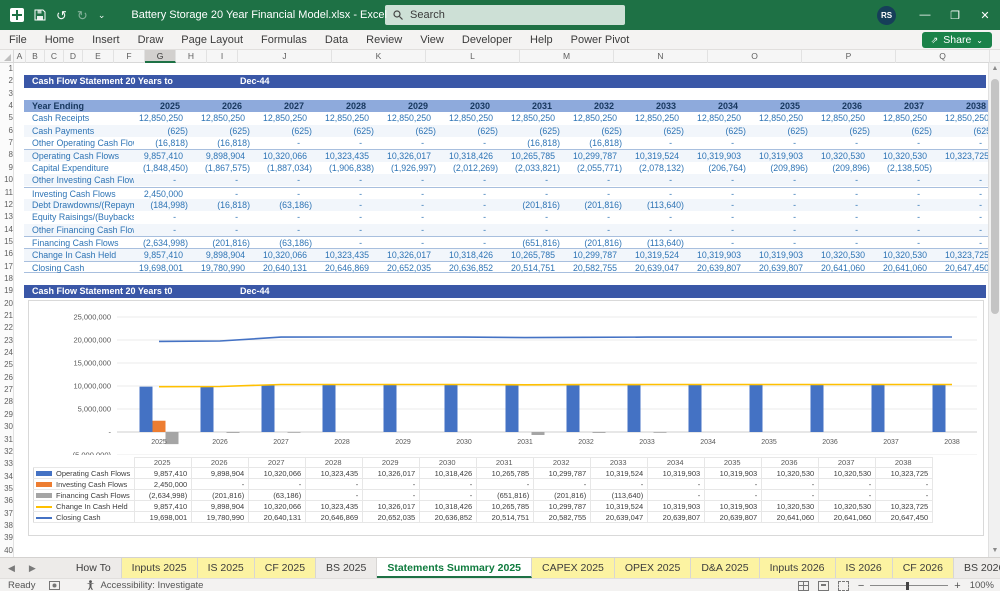  I want to click on vertical-scroll-thumb, so click(995, 196).